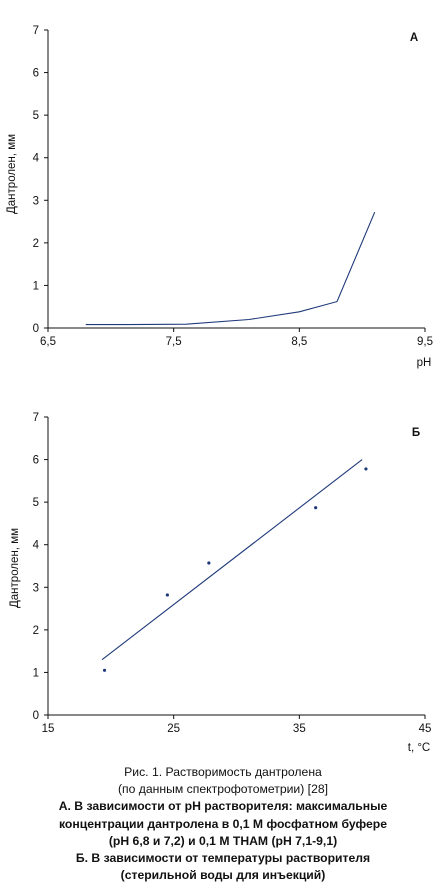  Describe the element at coordinates (36, 418) in the screenshot. I see `chart-b-y-tick-label: 7` at that location.